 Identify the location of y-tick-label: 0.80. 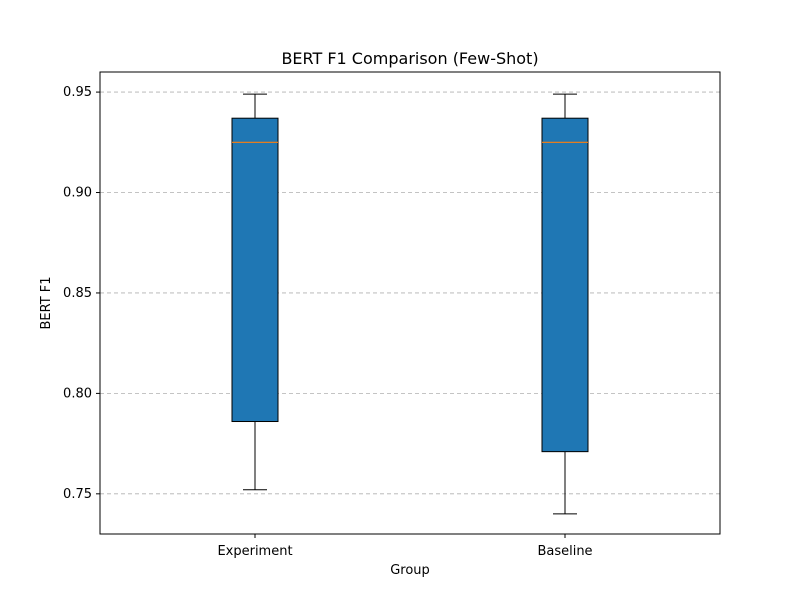
(77, 393).